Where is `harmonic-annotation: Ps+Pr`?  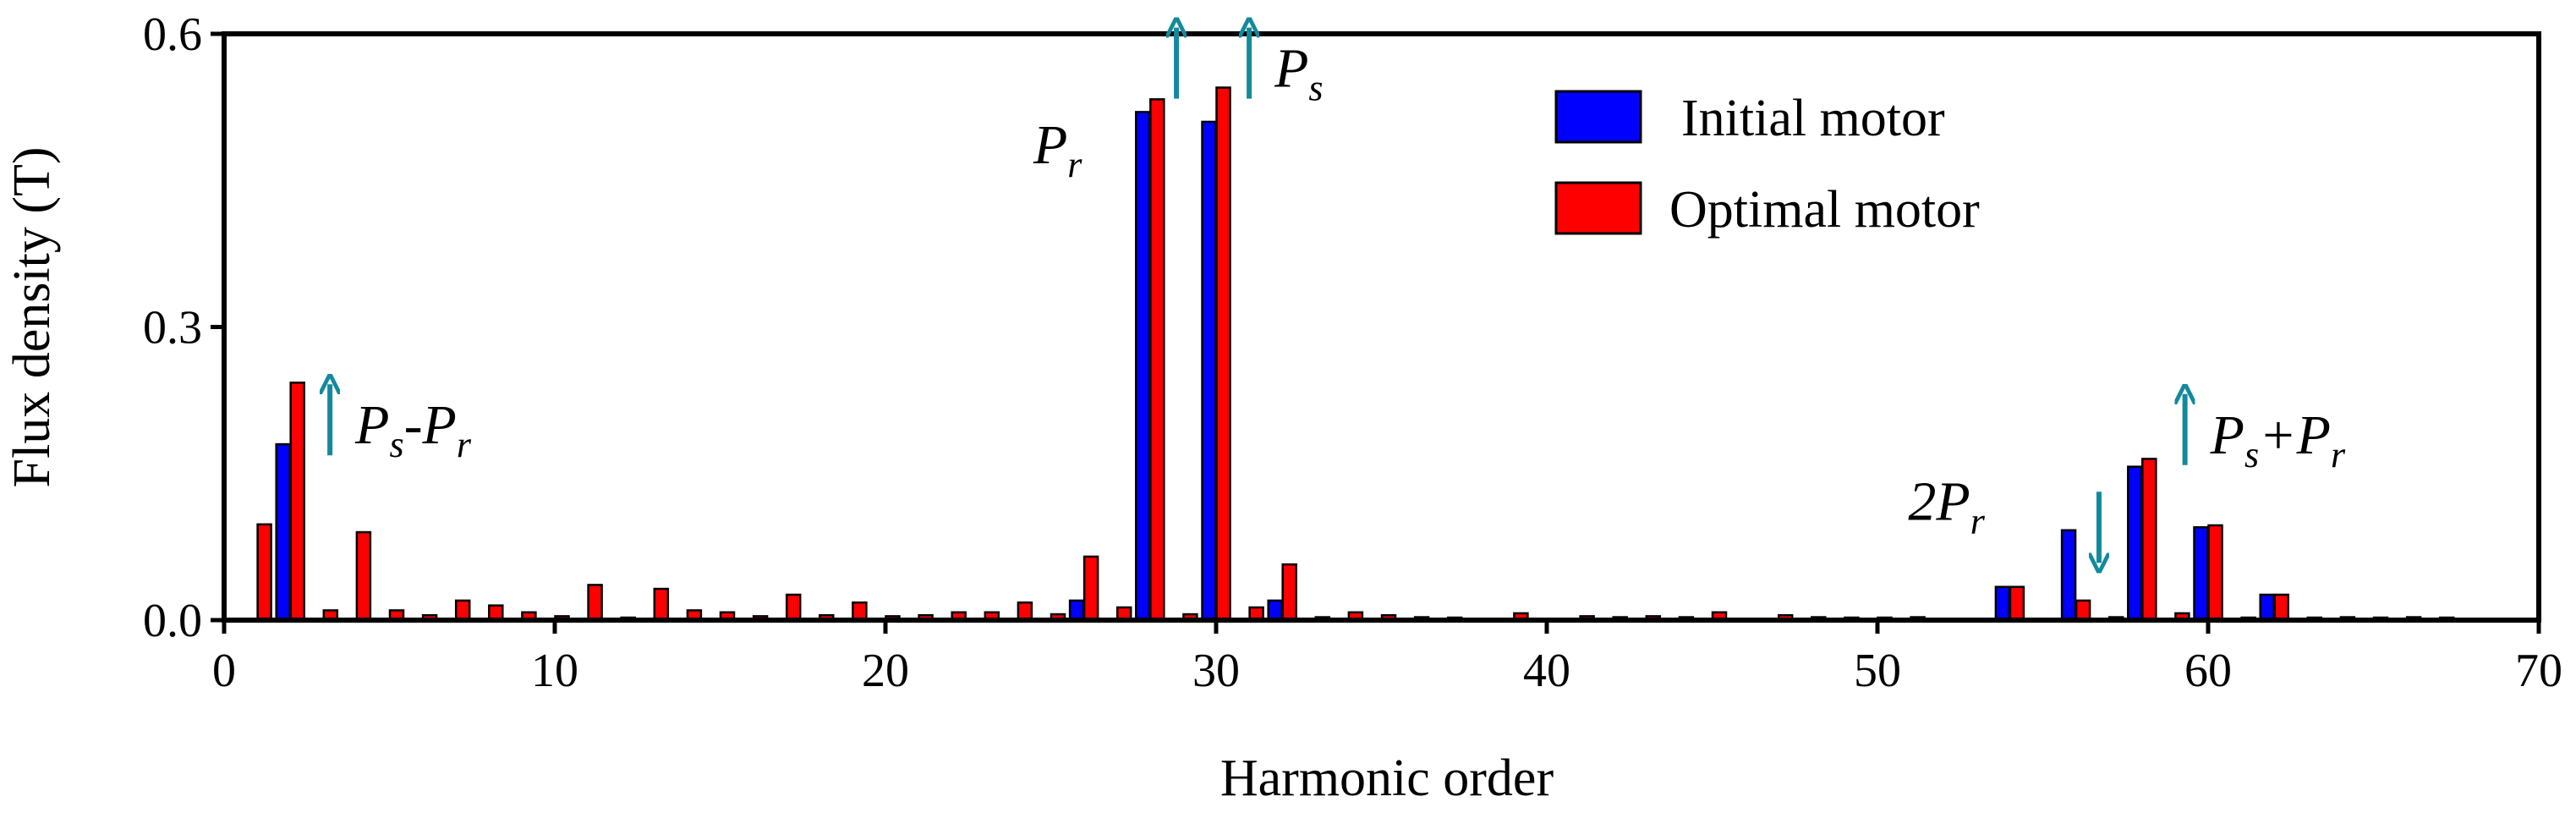 harmonic-annotation: Ps+Pr is located at coordinates (2278, 439).